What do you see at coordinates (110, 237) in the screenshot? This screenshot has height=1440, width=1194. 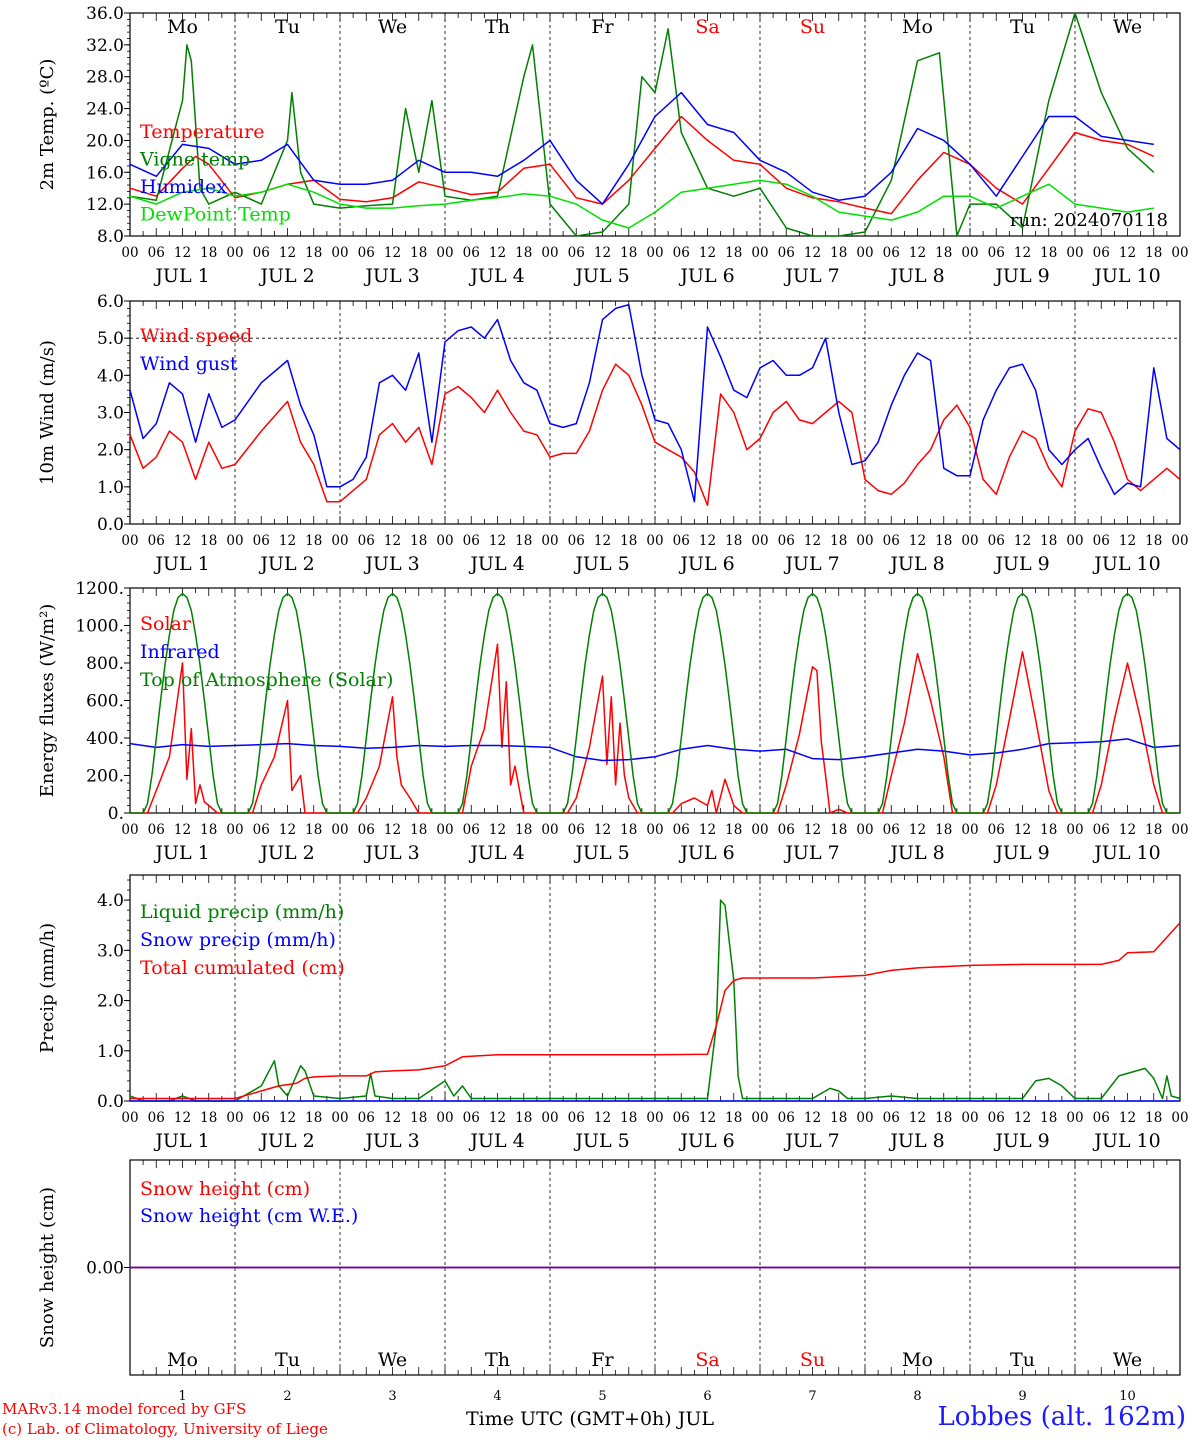 I see `y-tick-label: 8.0` at bounding box center [110, 237].